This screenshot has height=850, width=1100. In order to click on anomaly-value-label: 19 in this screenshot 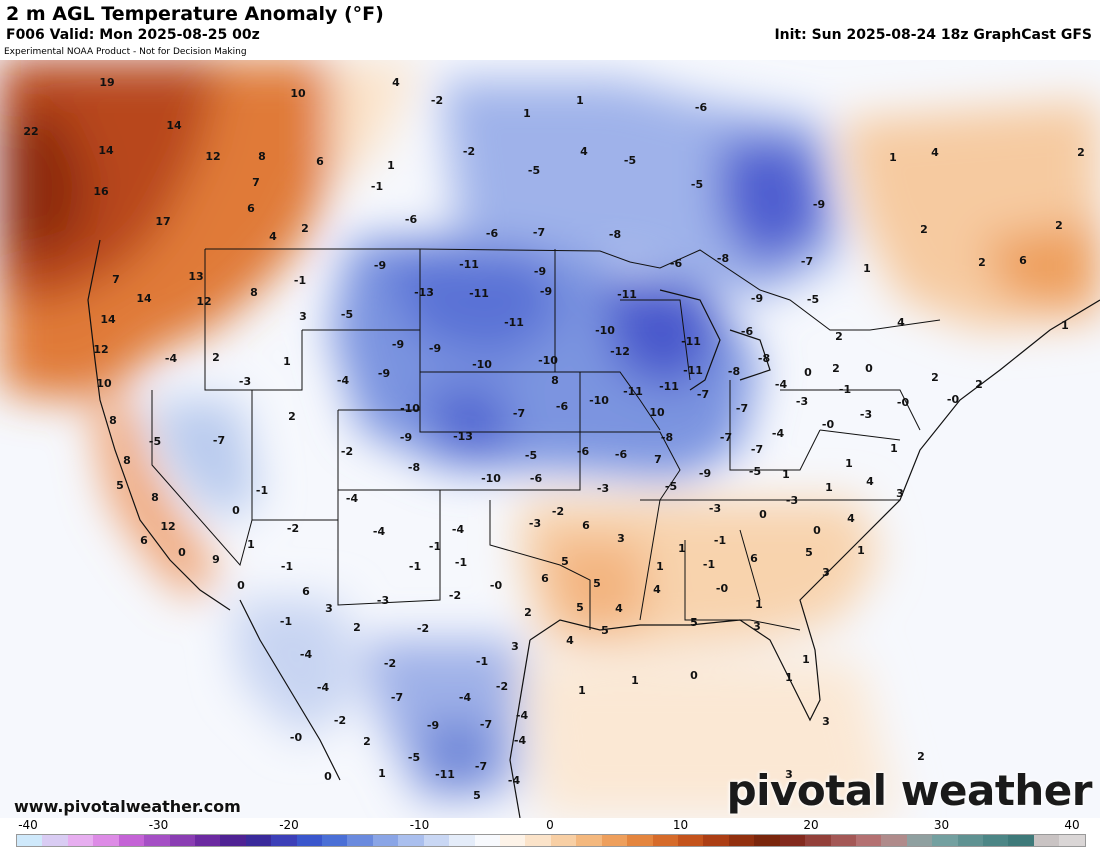, I will do `click(106, 82)`.